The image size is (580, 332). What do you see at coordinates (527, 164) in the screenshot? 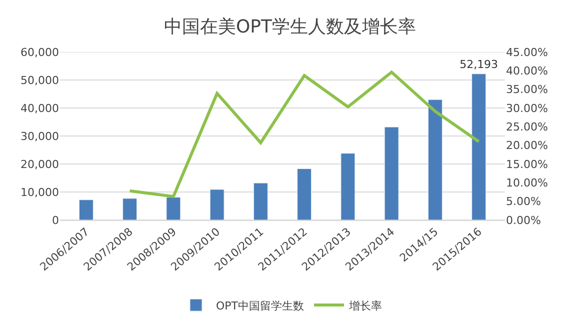
I see `y2-tick-label: 15.00%` at bounding box center [527, 164].